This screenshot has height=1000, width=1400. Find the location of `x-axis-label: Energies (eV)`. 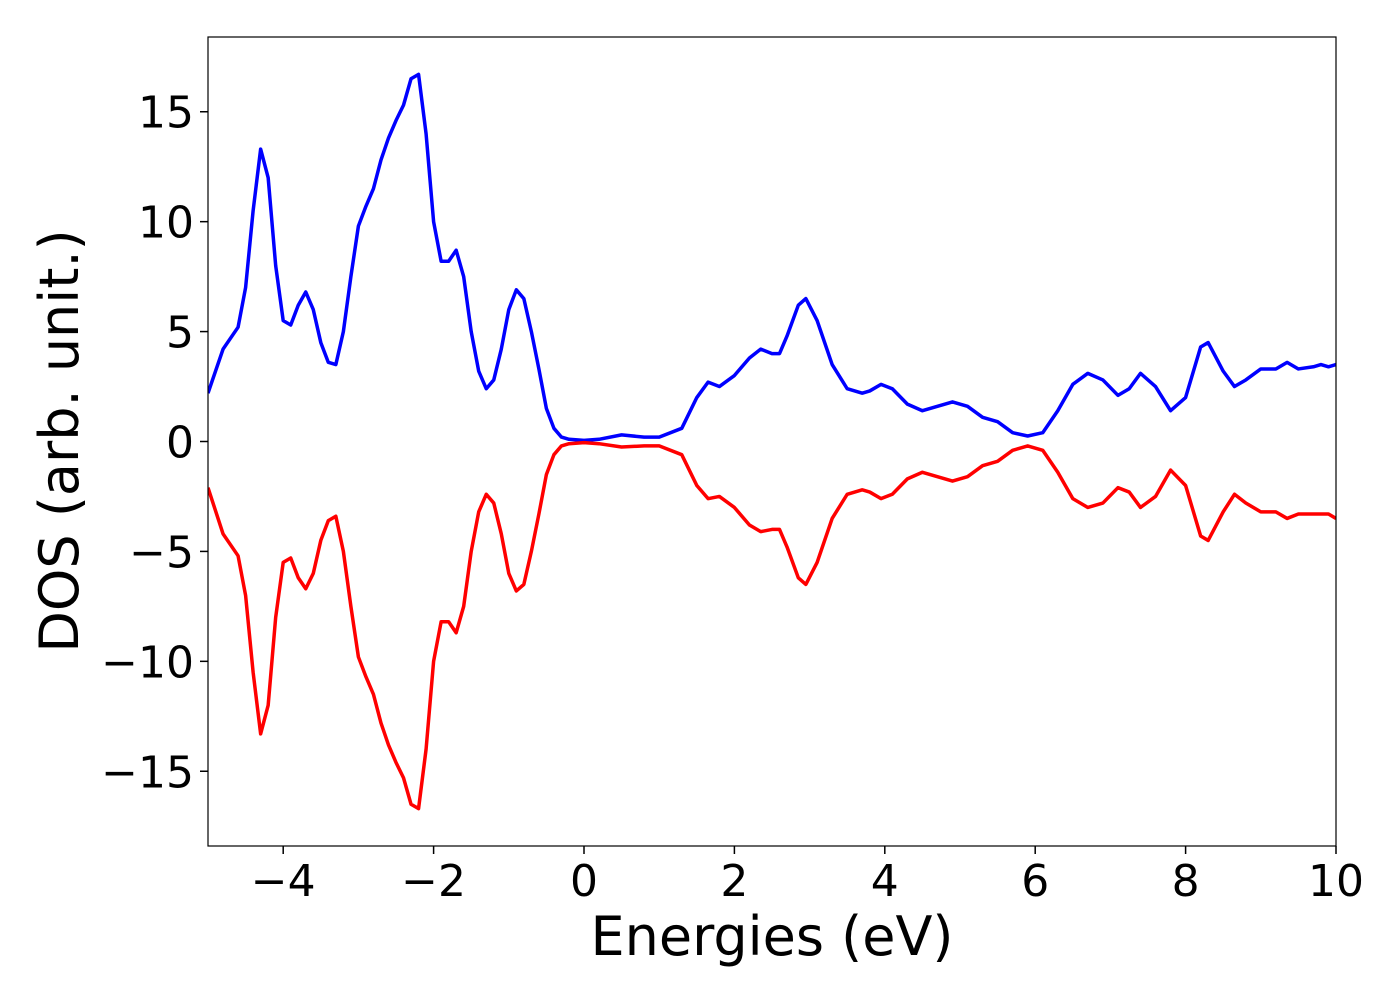

x-axis-label: Energies (eV) is located at coordinates (772, 936).